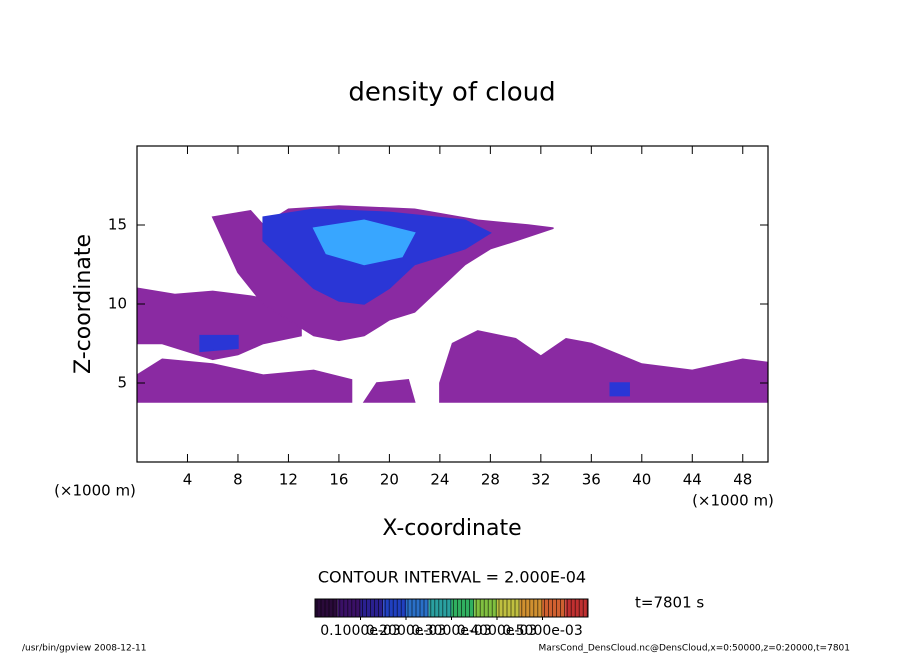 The image size is (904, 654). I want to click on contour-interval: CONTOUR INTERVAL = 2.000E-04, so click(452, 577).